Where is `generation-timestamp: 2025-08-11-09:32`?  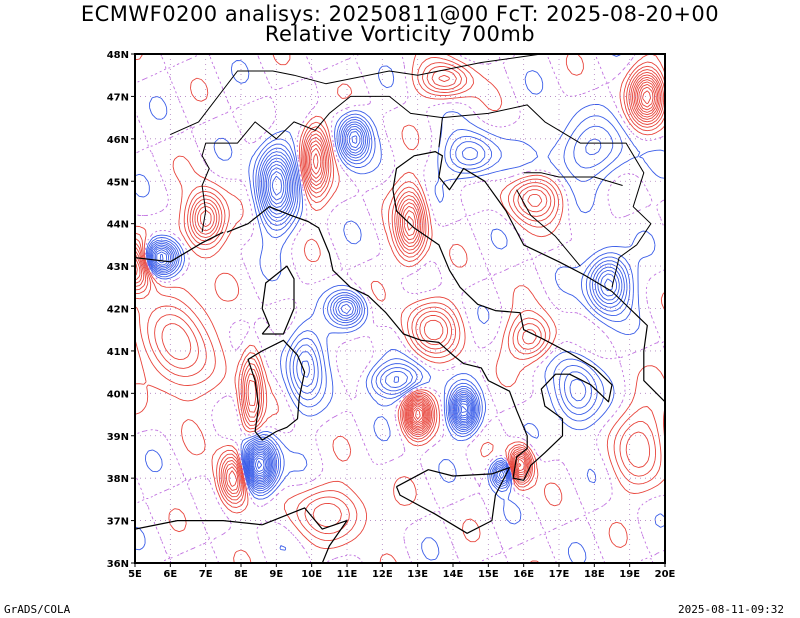
generation-timestamp: 2025-08-11-09:32 is located at coordinates (731, 609).